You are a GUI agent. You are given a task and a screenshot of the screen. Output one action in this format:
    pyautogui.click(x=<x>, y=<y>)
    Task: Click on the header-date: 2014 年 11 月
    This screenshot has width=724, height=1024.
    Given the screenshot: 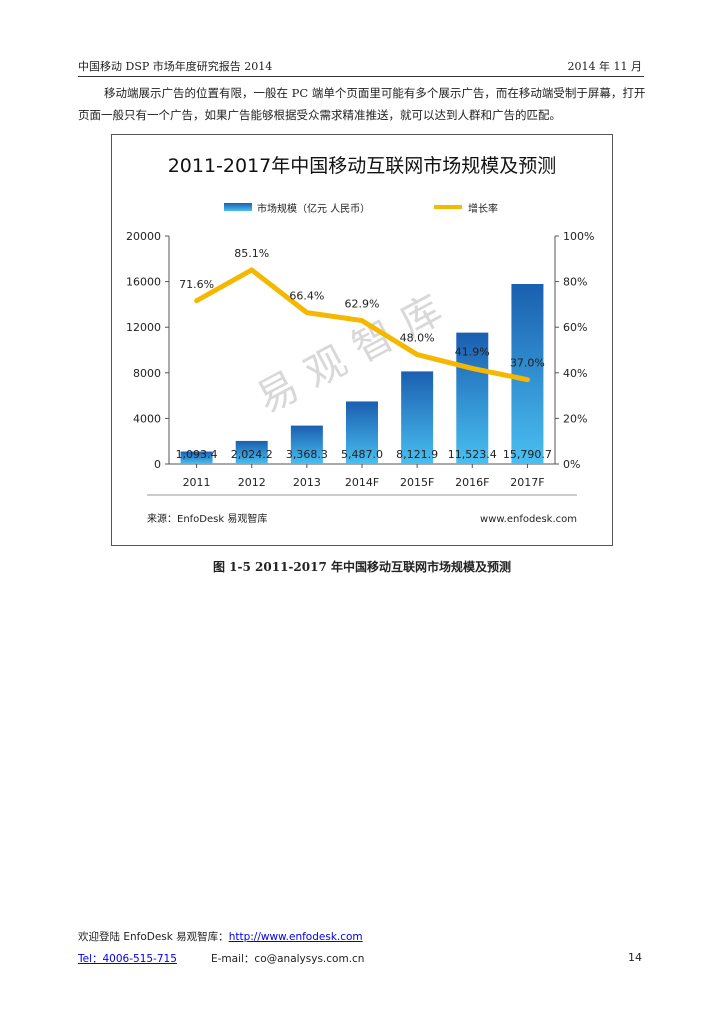 What is the action you would take?
    pyautogui.click(x=604, y=66)
    